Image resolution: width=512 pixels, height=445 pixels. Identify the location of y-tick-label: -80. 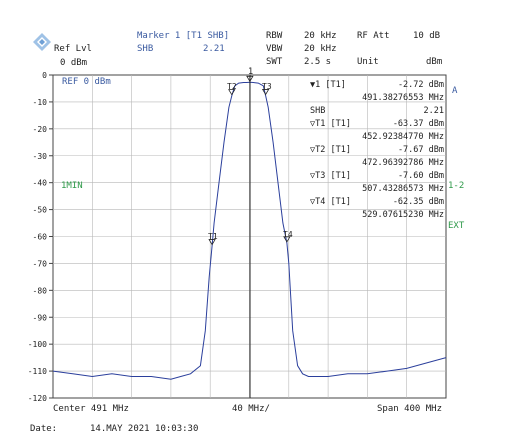
(40, 290).